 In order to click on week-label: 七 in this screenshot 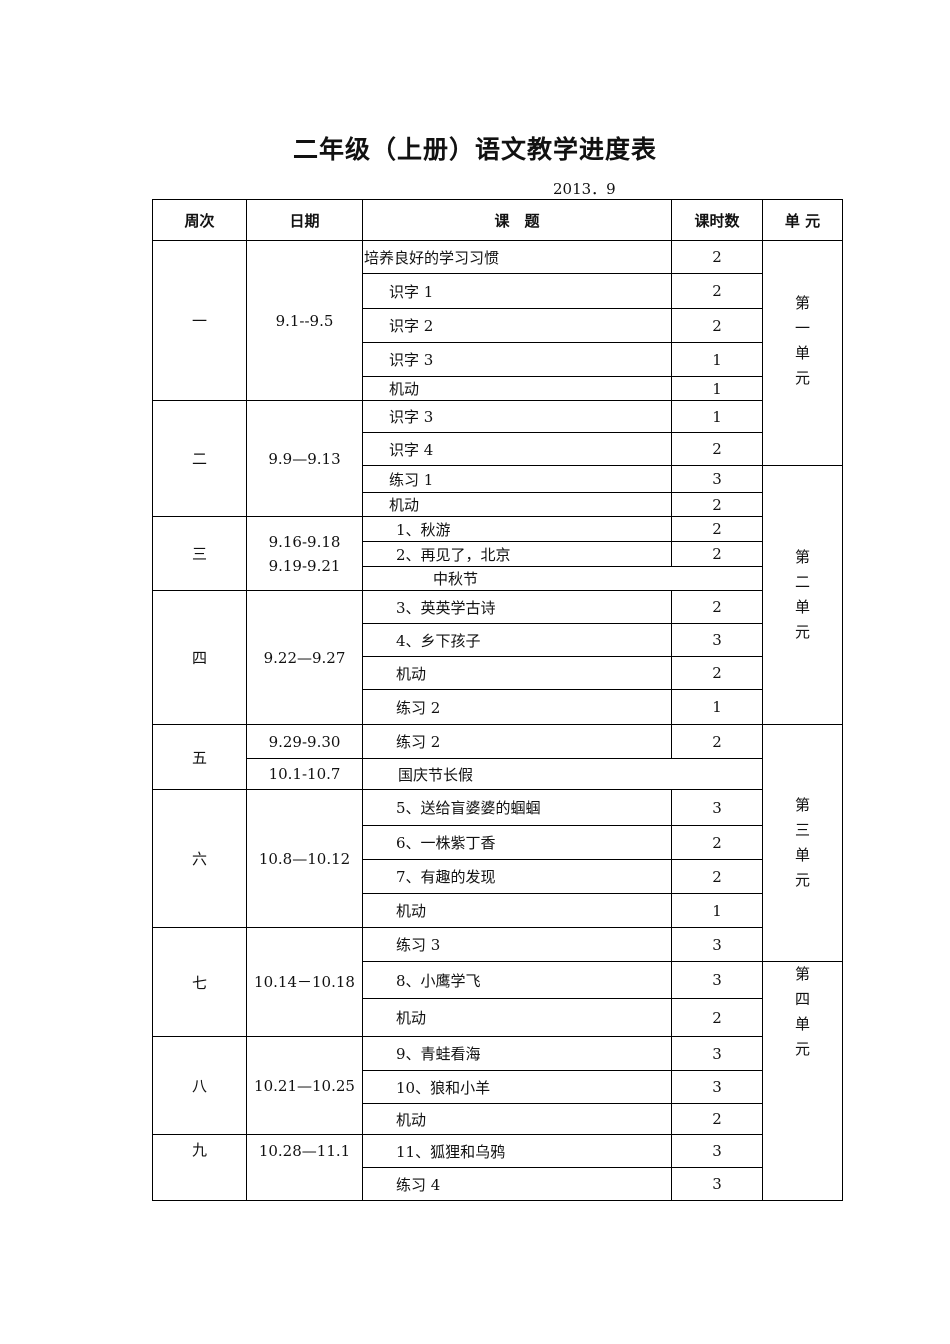, I will do `click(199, 982)`.